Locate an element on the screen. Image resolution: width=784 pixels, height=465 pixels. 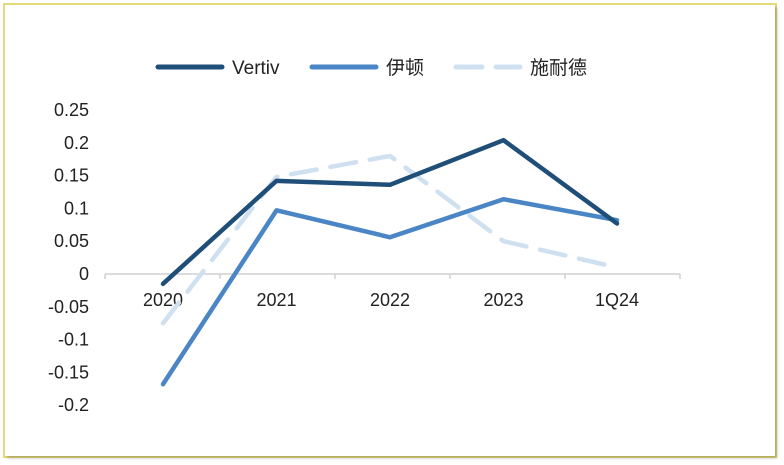
legend: Vertiv 伊顿 施耐德 is located at coordinates (371, 68).